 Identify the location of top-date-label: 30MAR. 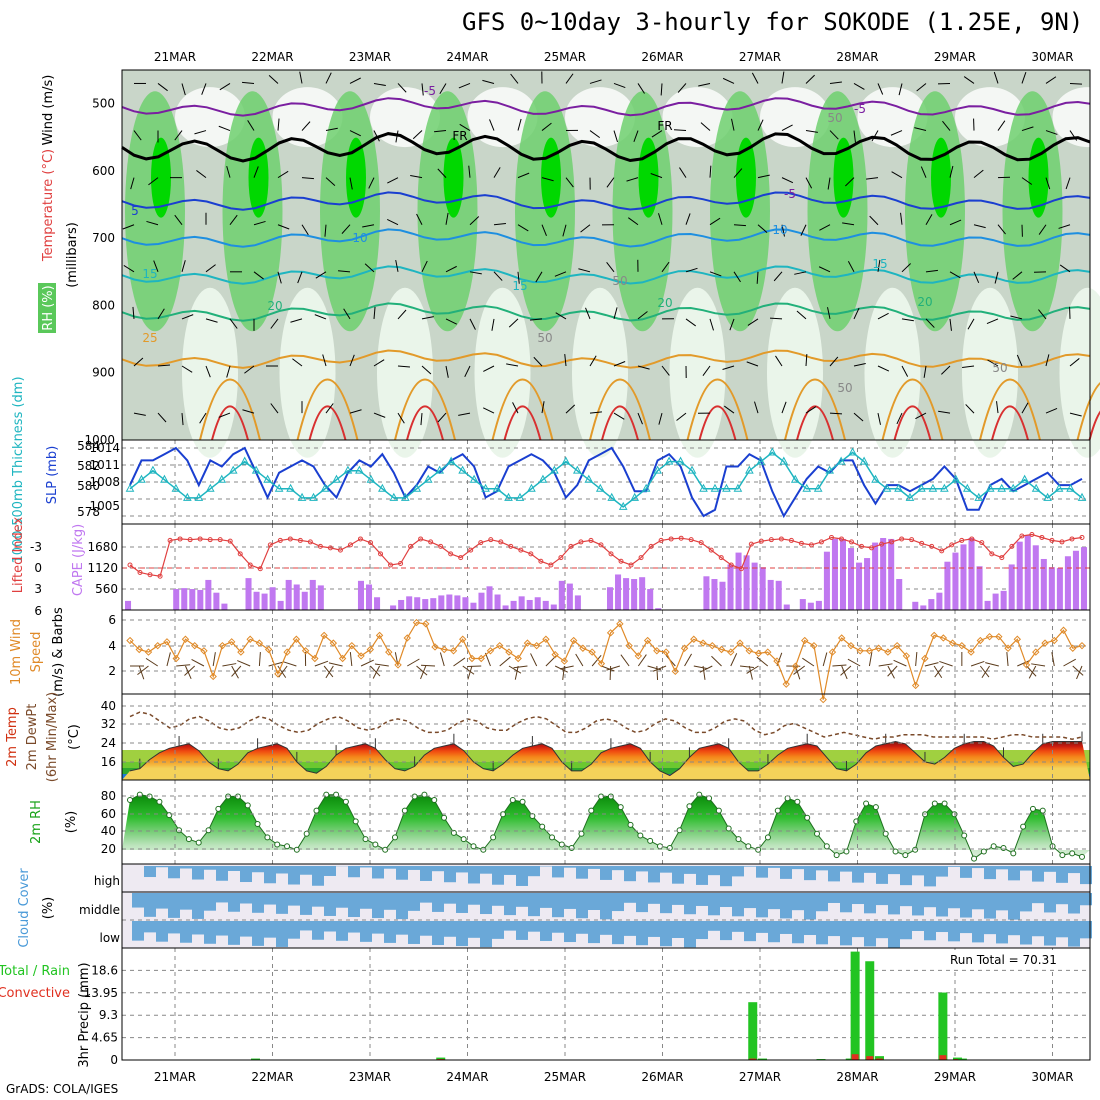
(1052, 57).